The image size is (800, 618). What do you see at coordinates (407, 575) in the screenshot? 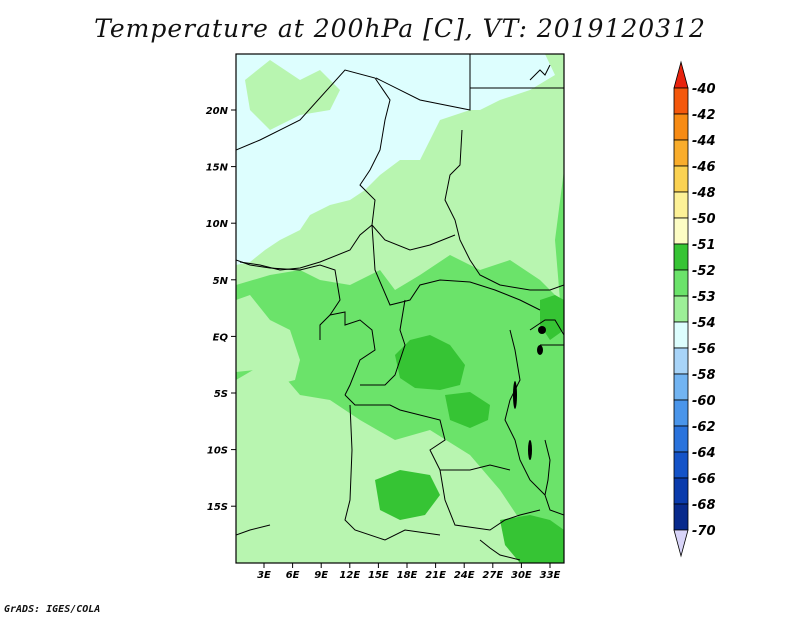
I see `lon-label: 18E` at bounding box center [407, 575].